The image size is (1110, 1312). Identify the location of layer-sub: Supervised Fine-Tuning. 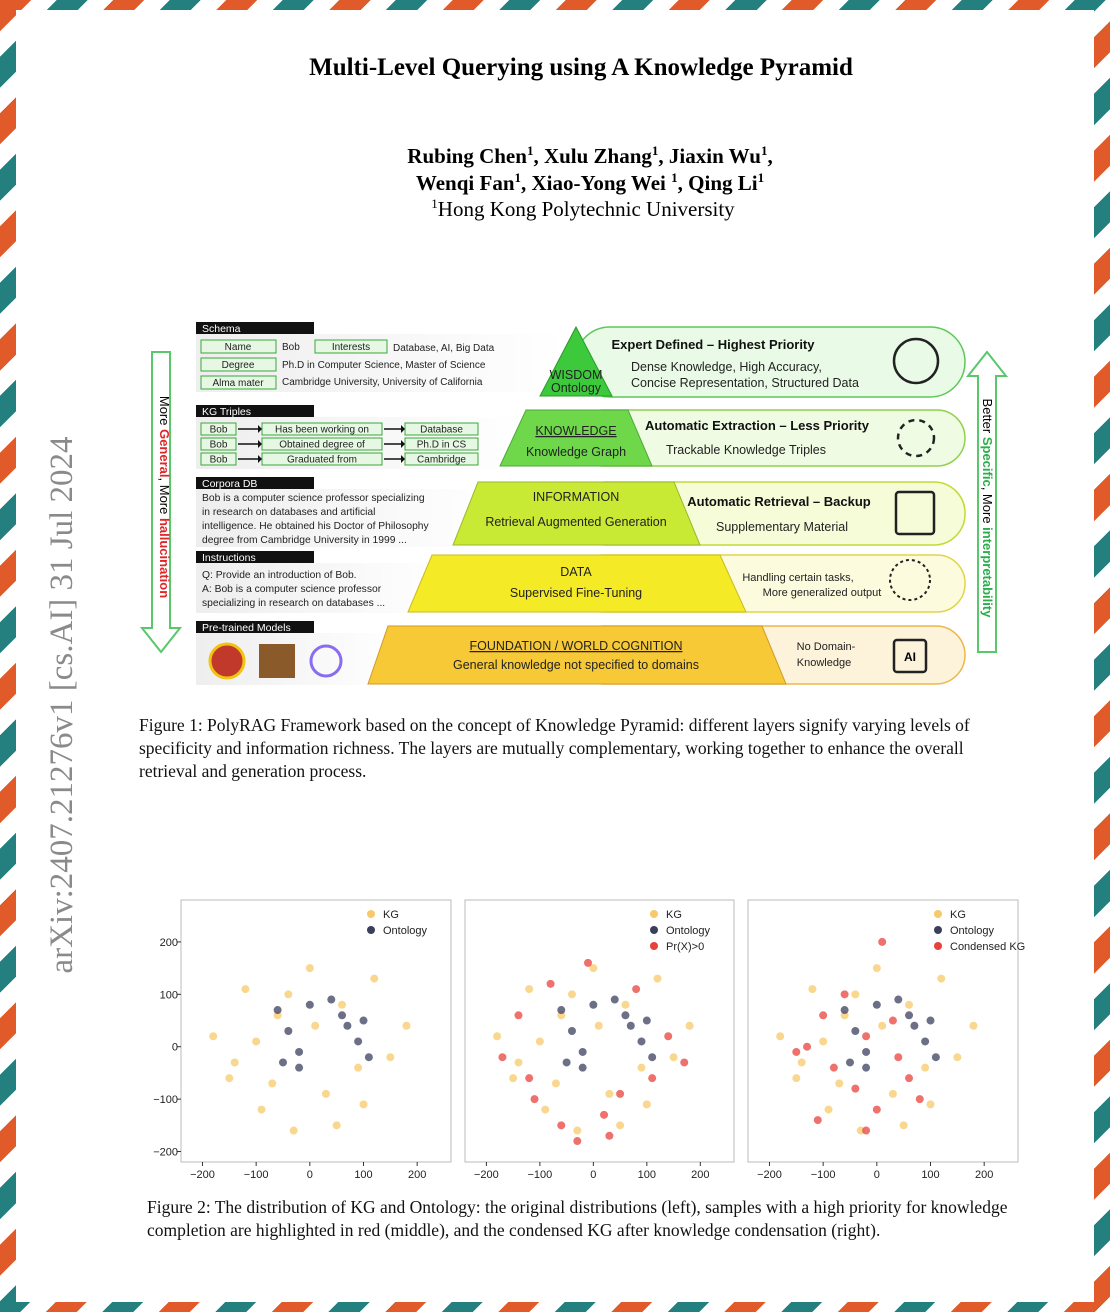
(576, 593).